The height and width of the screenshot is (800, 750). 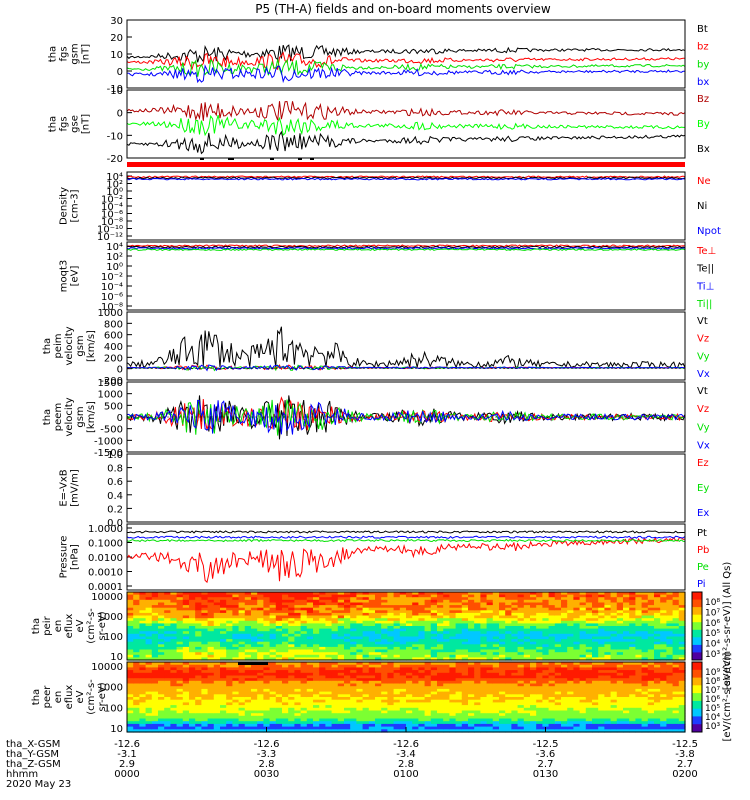 What do you see at coordinates (406, 248) in the screenshot?
I see `series-line-Ti⊥` at bounding box center [406, 248].